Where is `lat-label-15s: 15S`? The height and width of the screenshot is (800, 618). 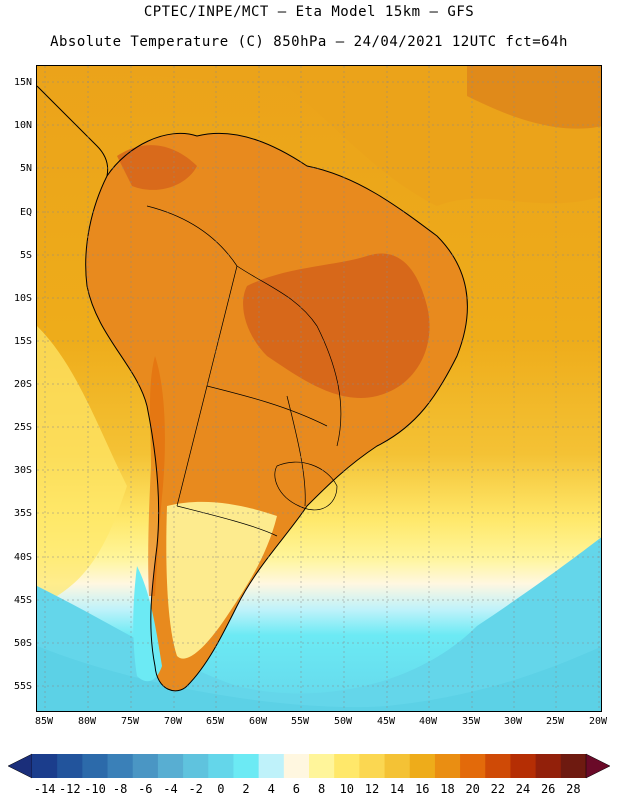 lat-label-15s: 15S is located at coordinates (22, 341).